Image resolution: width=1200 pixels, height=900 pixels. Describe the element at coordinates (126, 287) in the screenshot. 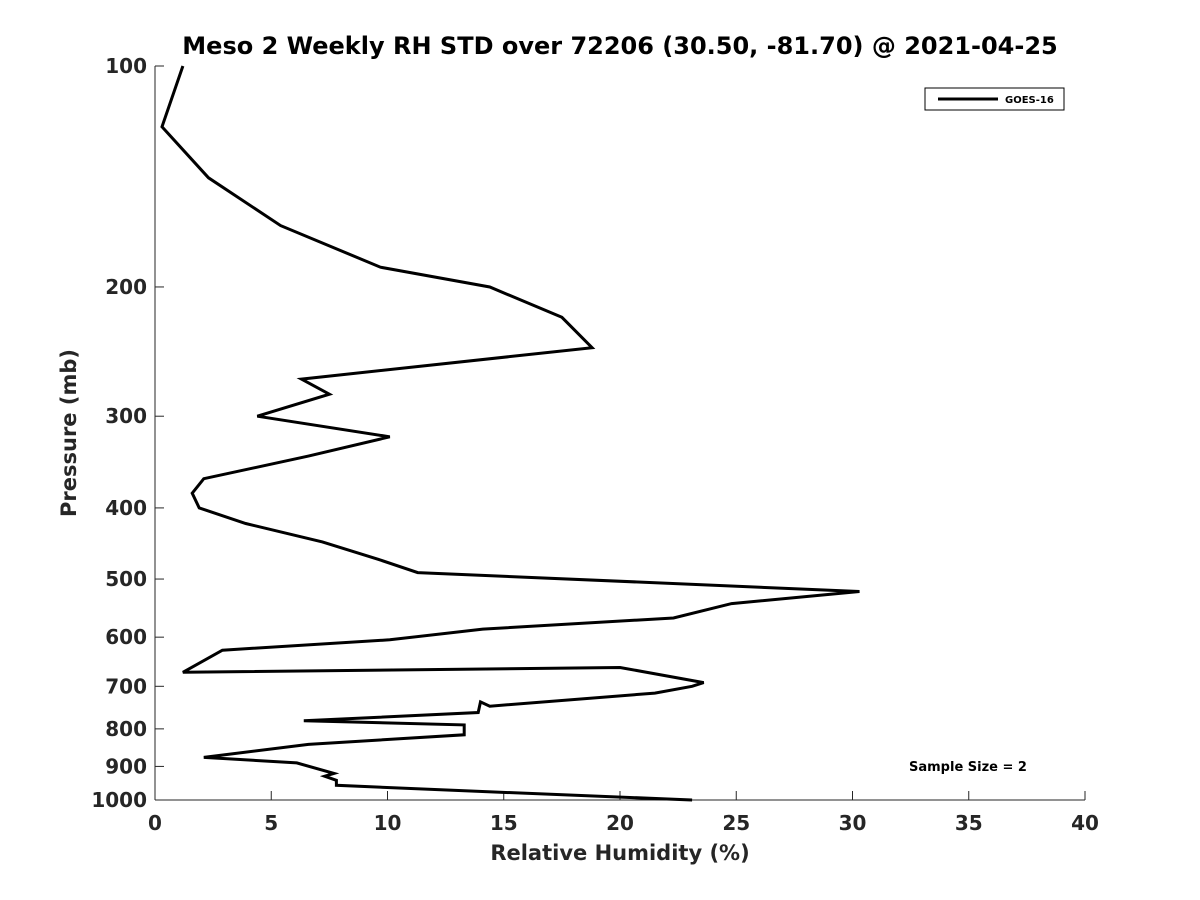

I see `y-tick-label: 200` at that location.